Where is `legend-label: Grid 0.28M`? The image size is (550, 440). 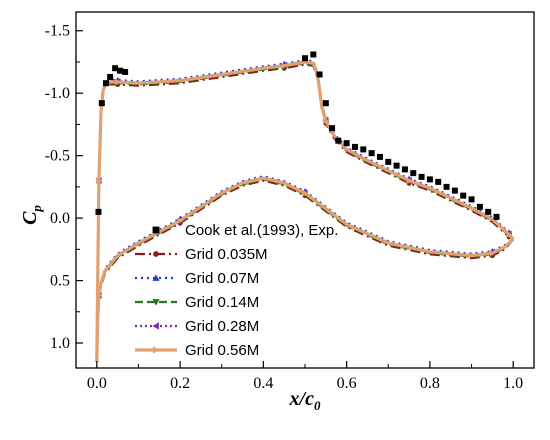 legend-label: Grid 0.28M is located at coordinates (222, 326).